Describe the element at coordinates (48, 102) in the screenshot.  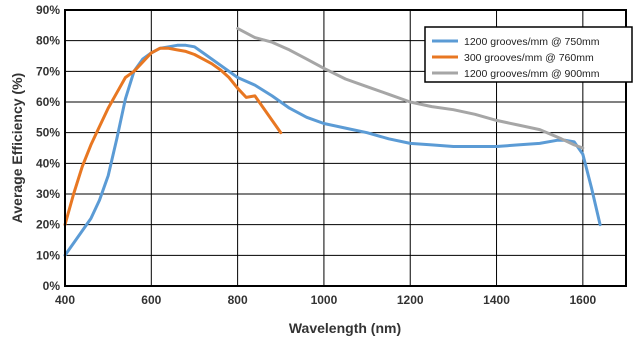
I see `y-tick-label: 60%` at that location.